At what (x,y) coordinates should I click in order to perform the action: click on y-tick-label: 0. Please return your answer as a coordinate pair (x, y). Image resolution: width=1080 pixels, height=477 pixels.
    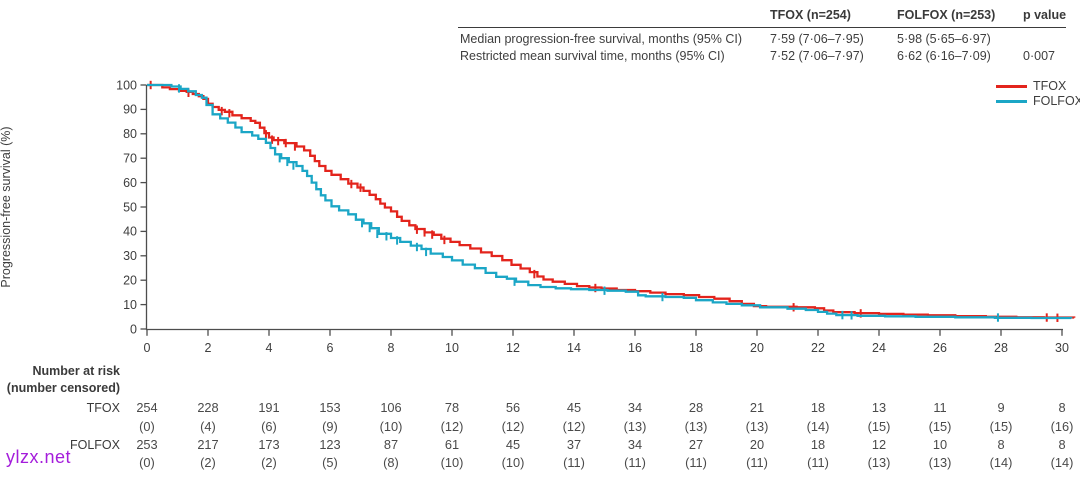
    Looking at the image, I should click on (133, 329).